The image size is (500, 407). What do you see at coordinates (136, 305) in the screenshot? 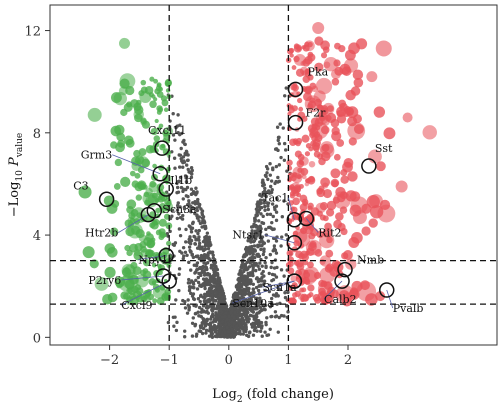
I see `gene-label: Cxcl9` at bounding box center [136, 305].